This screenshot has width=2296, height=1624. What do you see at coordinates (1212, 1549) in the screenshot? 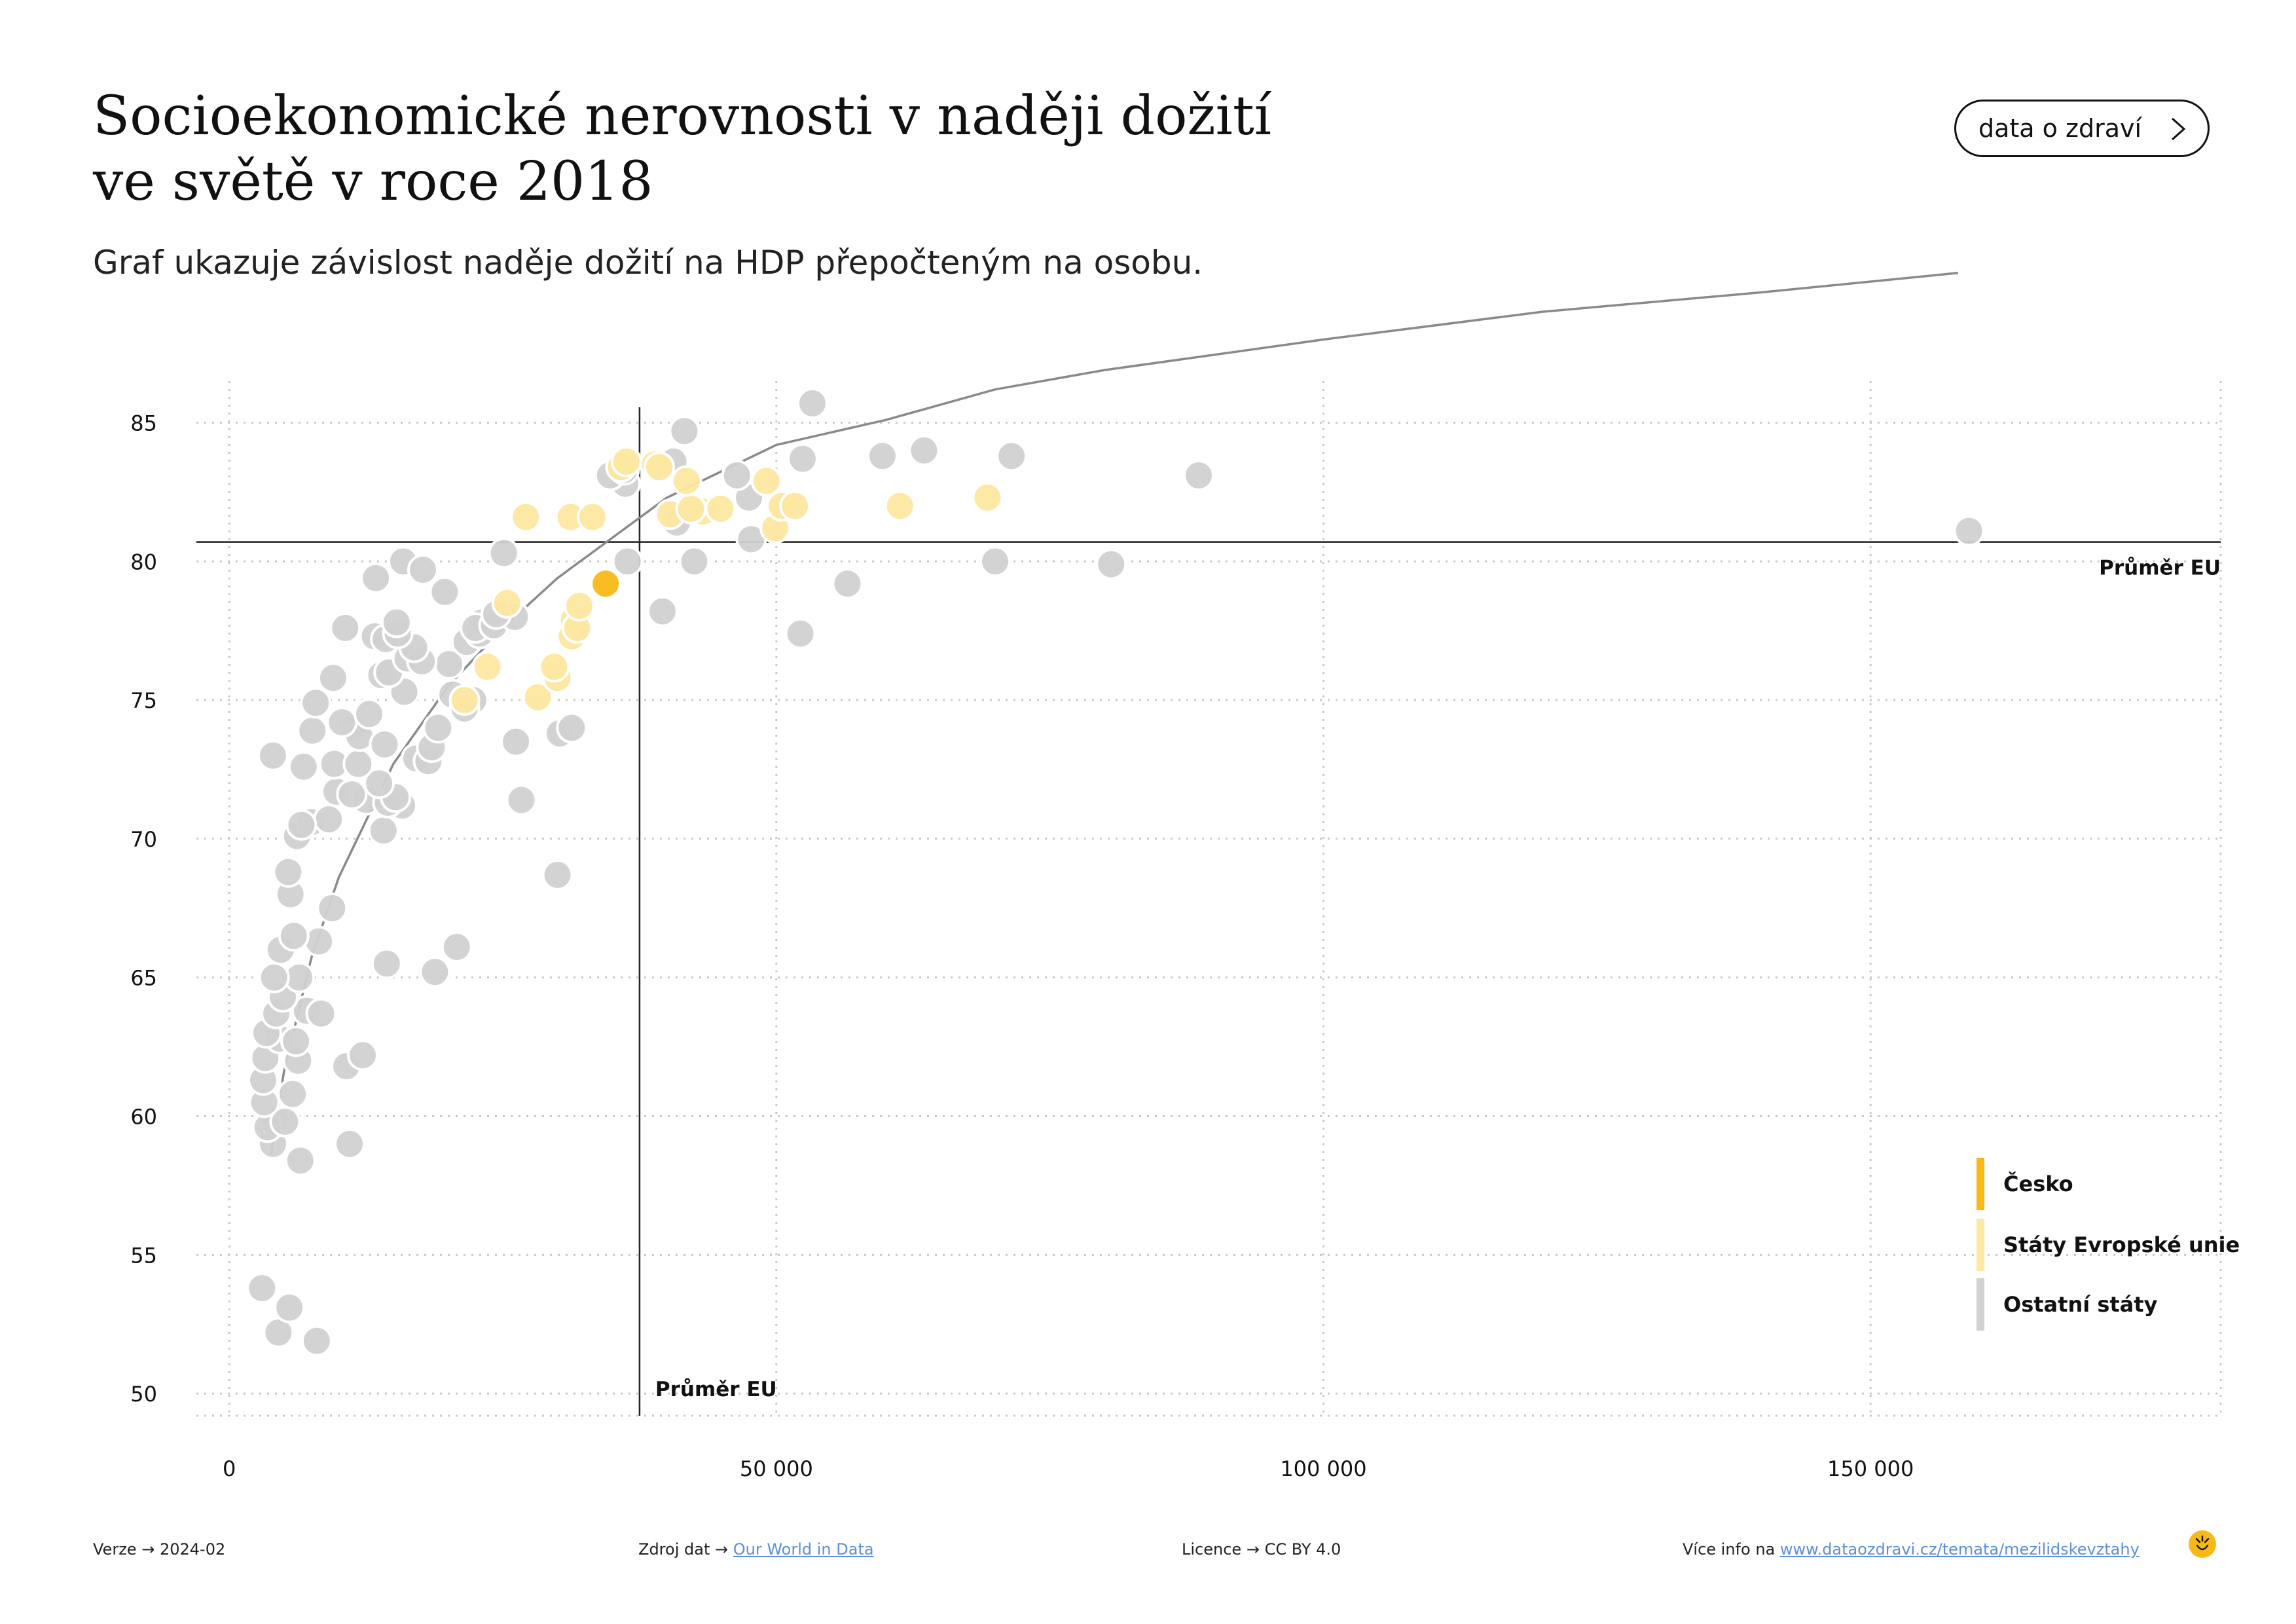
I see `footer-license-label: Licence` at bounding box center [1212, 1549].